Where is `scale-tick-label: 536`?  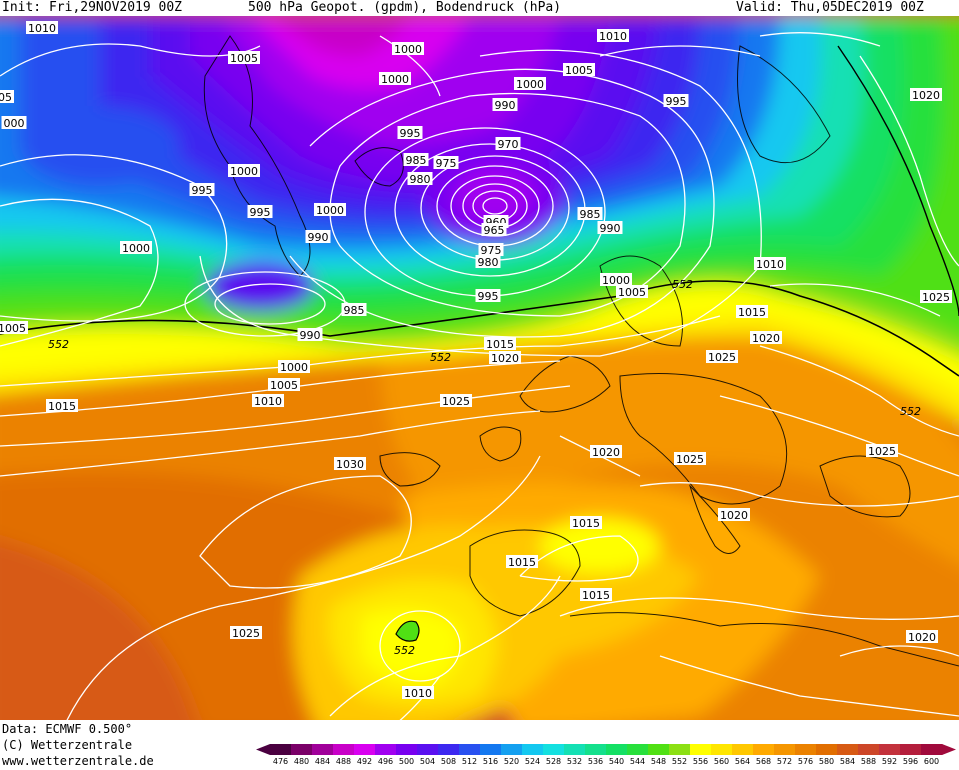
scale-tick-label: 536 is located at coordinates (595, 761).